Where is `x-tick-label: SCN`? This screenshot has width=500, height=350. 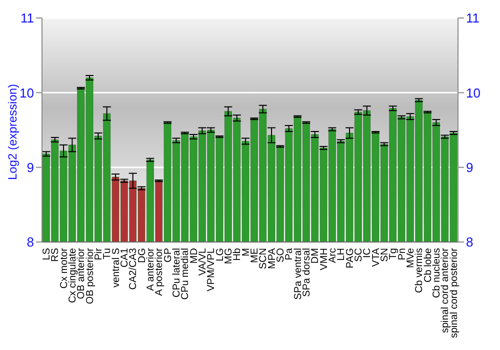
x-tick-label: SCN is located at coordinates (264, 259).